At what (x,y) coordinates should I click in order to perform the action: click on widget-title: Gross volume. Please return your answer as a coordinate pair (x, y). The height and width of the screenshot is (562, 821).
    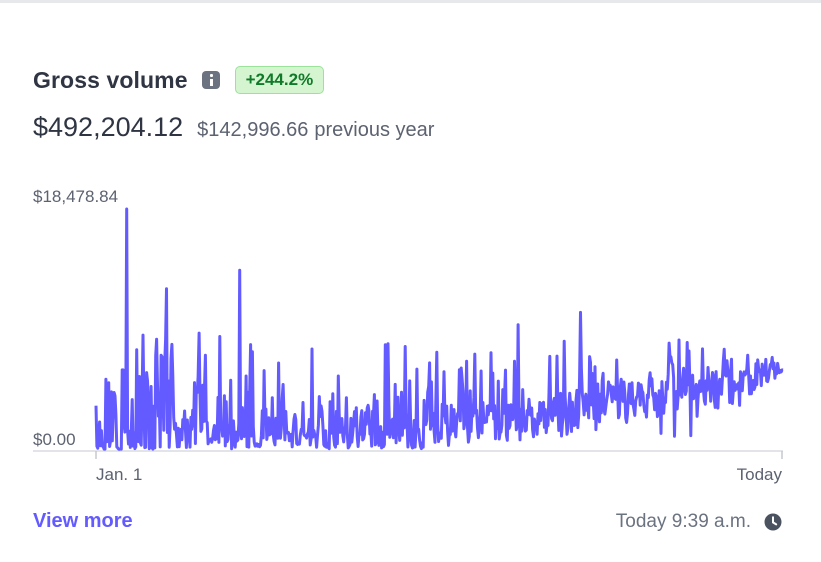
    Looking at the image, I should click on (110, 79).